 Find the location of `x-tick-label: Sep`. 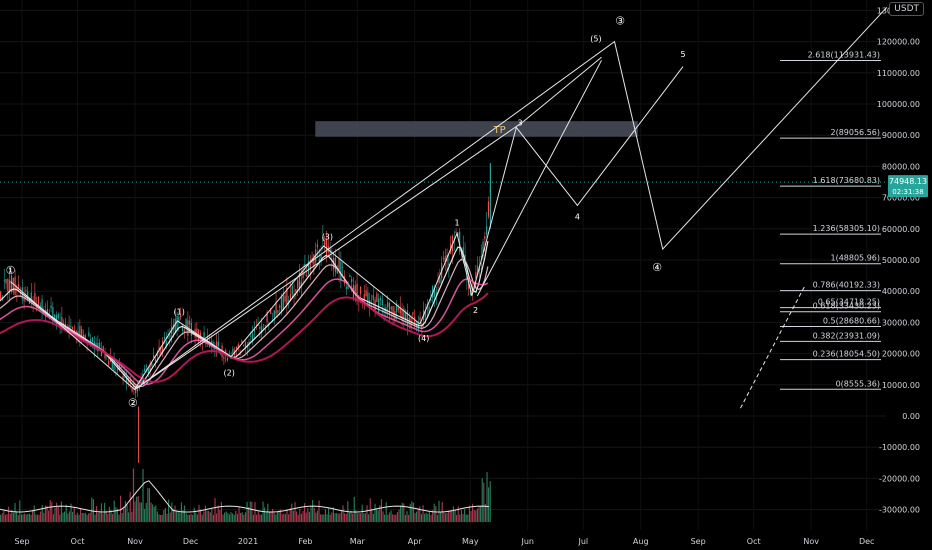

x-tick-label: Sep is located at coordinates (21, 541).